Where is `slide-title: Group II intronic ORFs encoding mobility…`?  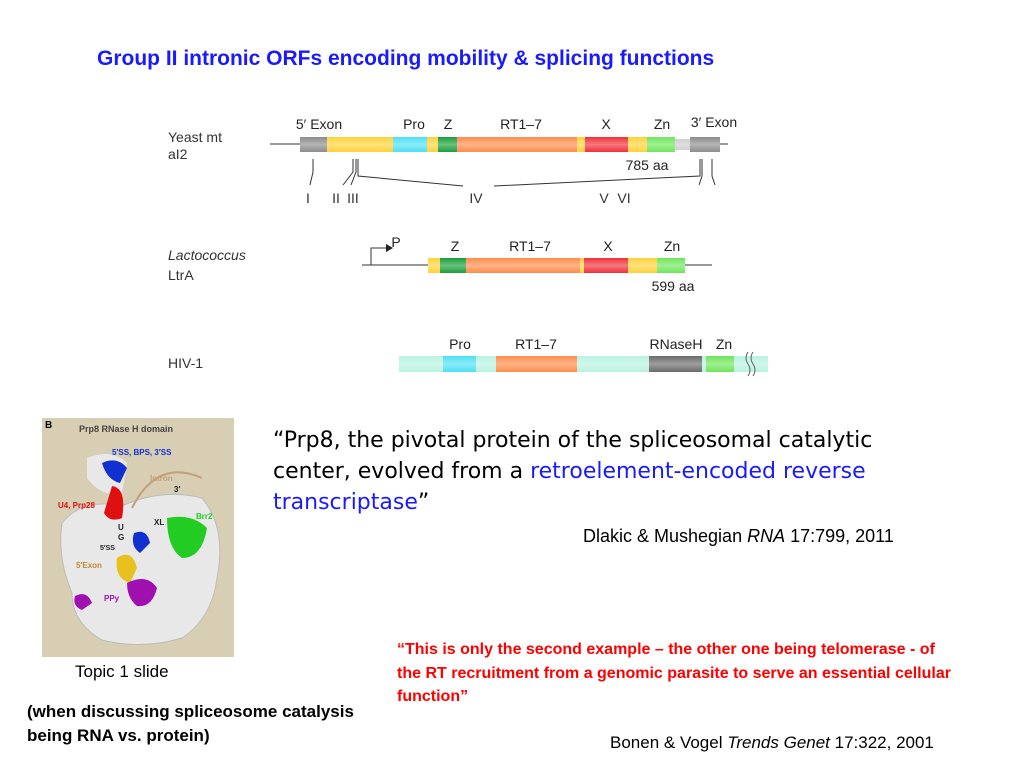
slide-title: Group II intronic ORFs encoding mobility… is located at coordinates (406, 58).